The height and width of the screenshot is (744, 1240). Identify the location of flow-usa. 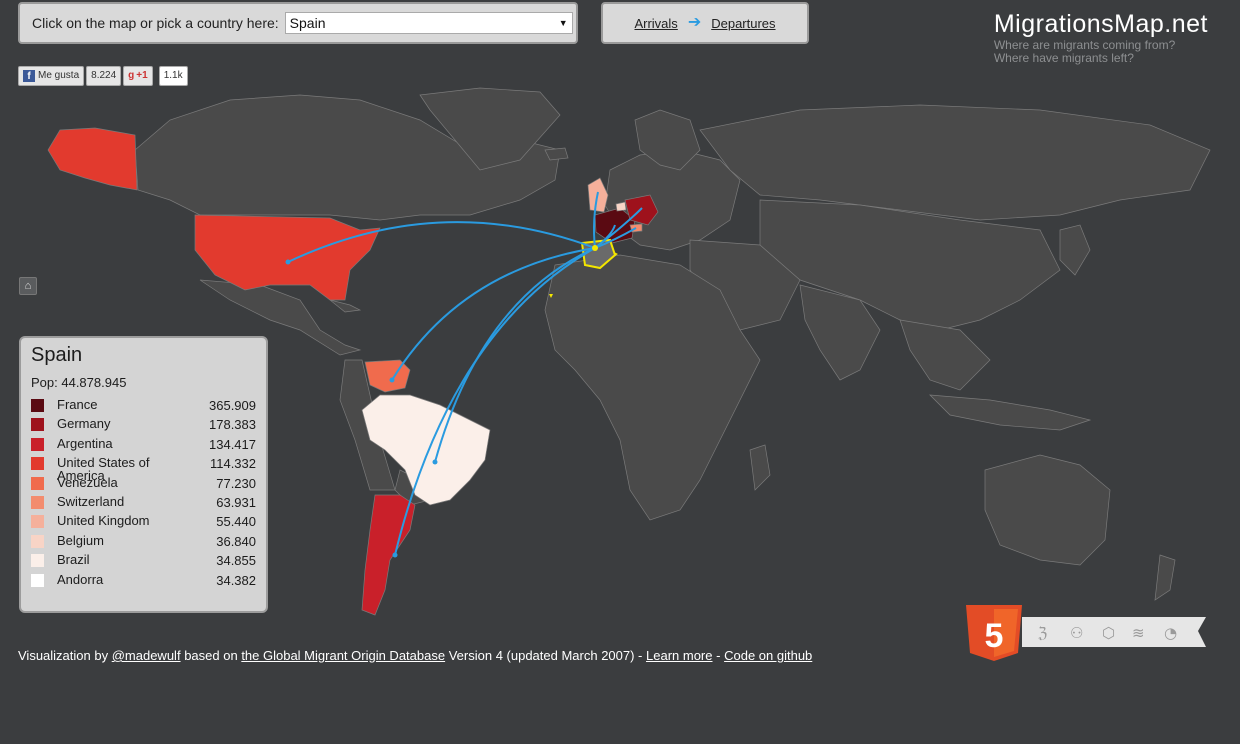
(441, 242).